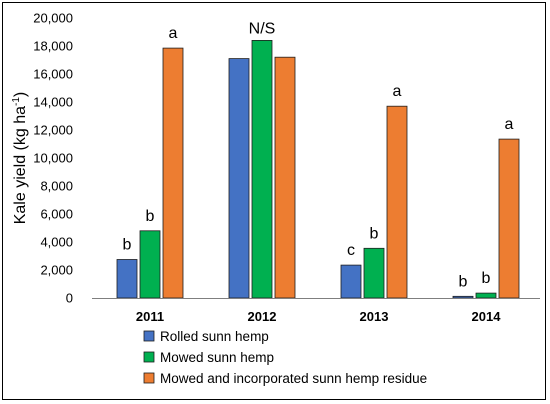 The width and height of the screenshot is (550, 404). I want to click on y-axis-label: Kale yield (kg ha-1), so click(20, 158).